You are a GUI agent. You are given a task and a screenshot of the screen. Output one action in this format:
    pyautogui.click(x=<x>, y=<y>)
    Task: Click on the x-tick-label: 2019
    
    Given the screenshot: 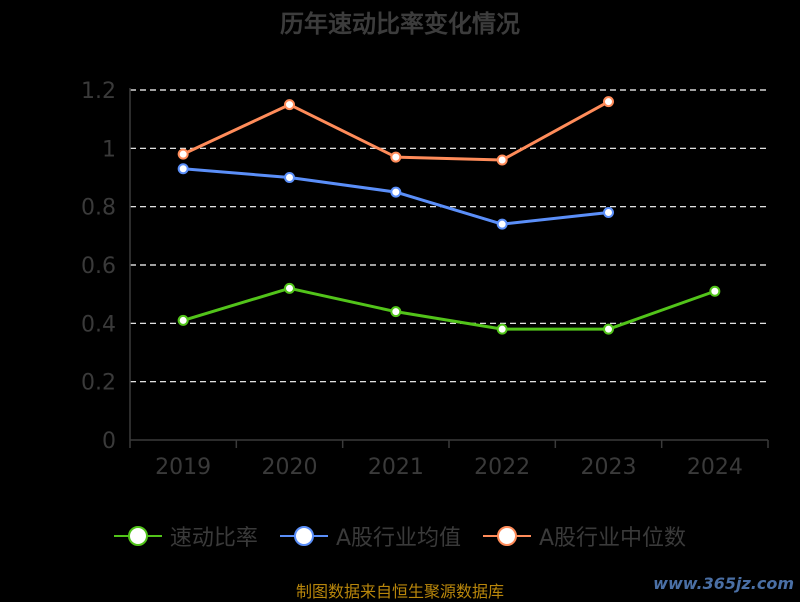 What is the action you would take?
    pyautogui.click(x=183, y=467)
    